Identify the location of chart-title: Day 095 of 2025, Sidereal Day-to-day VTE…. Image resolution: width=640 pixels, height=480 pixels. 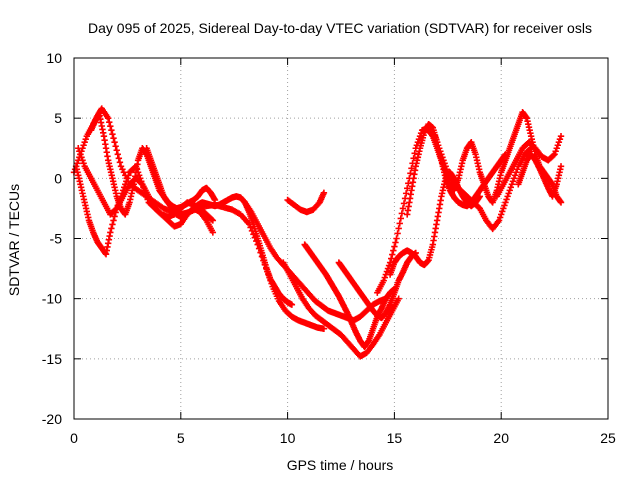
(340, 28).